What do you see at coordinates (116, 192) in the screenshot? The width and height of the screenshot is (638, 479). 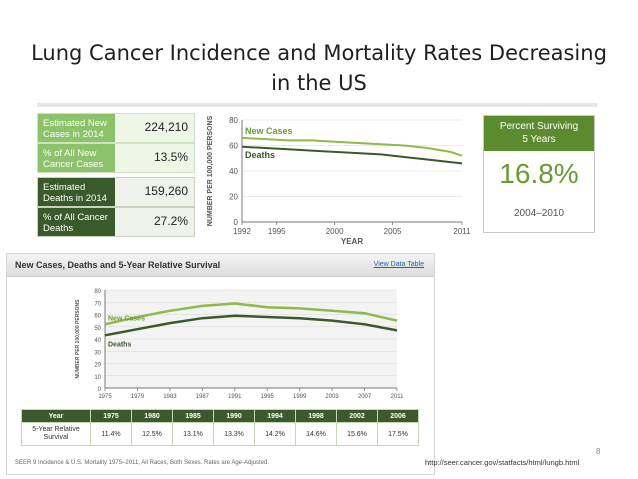 I see `stat-deaths: Estimated Deaths in 2014 159,260` at bounding box center [116, 192].